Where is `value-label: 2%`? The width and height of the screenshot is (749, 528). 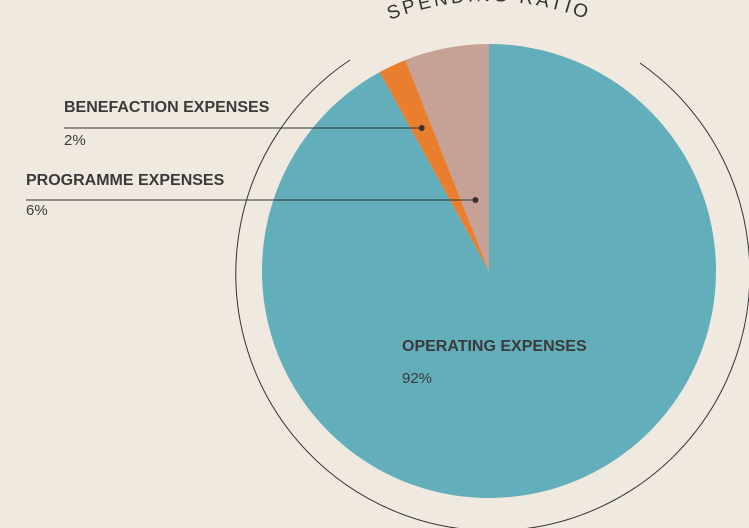
value-label: 2% is located at coordinates (75, 140).